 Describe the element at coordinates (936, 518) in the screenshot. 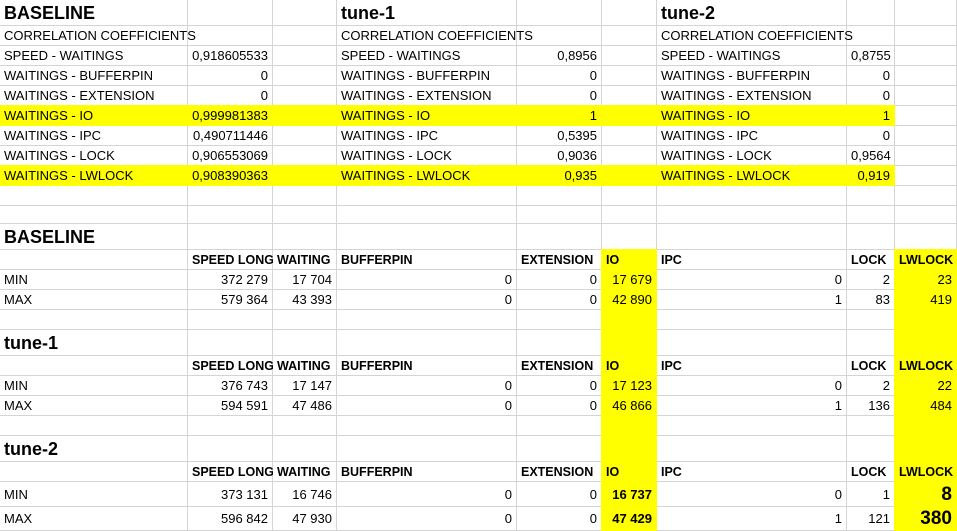

I see `stat-value-cell: 380` at that location.